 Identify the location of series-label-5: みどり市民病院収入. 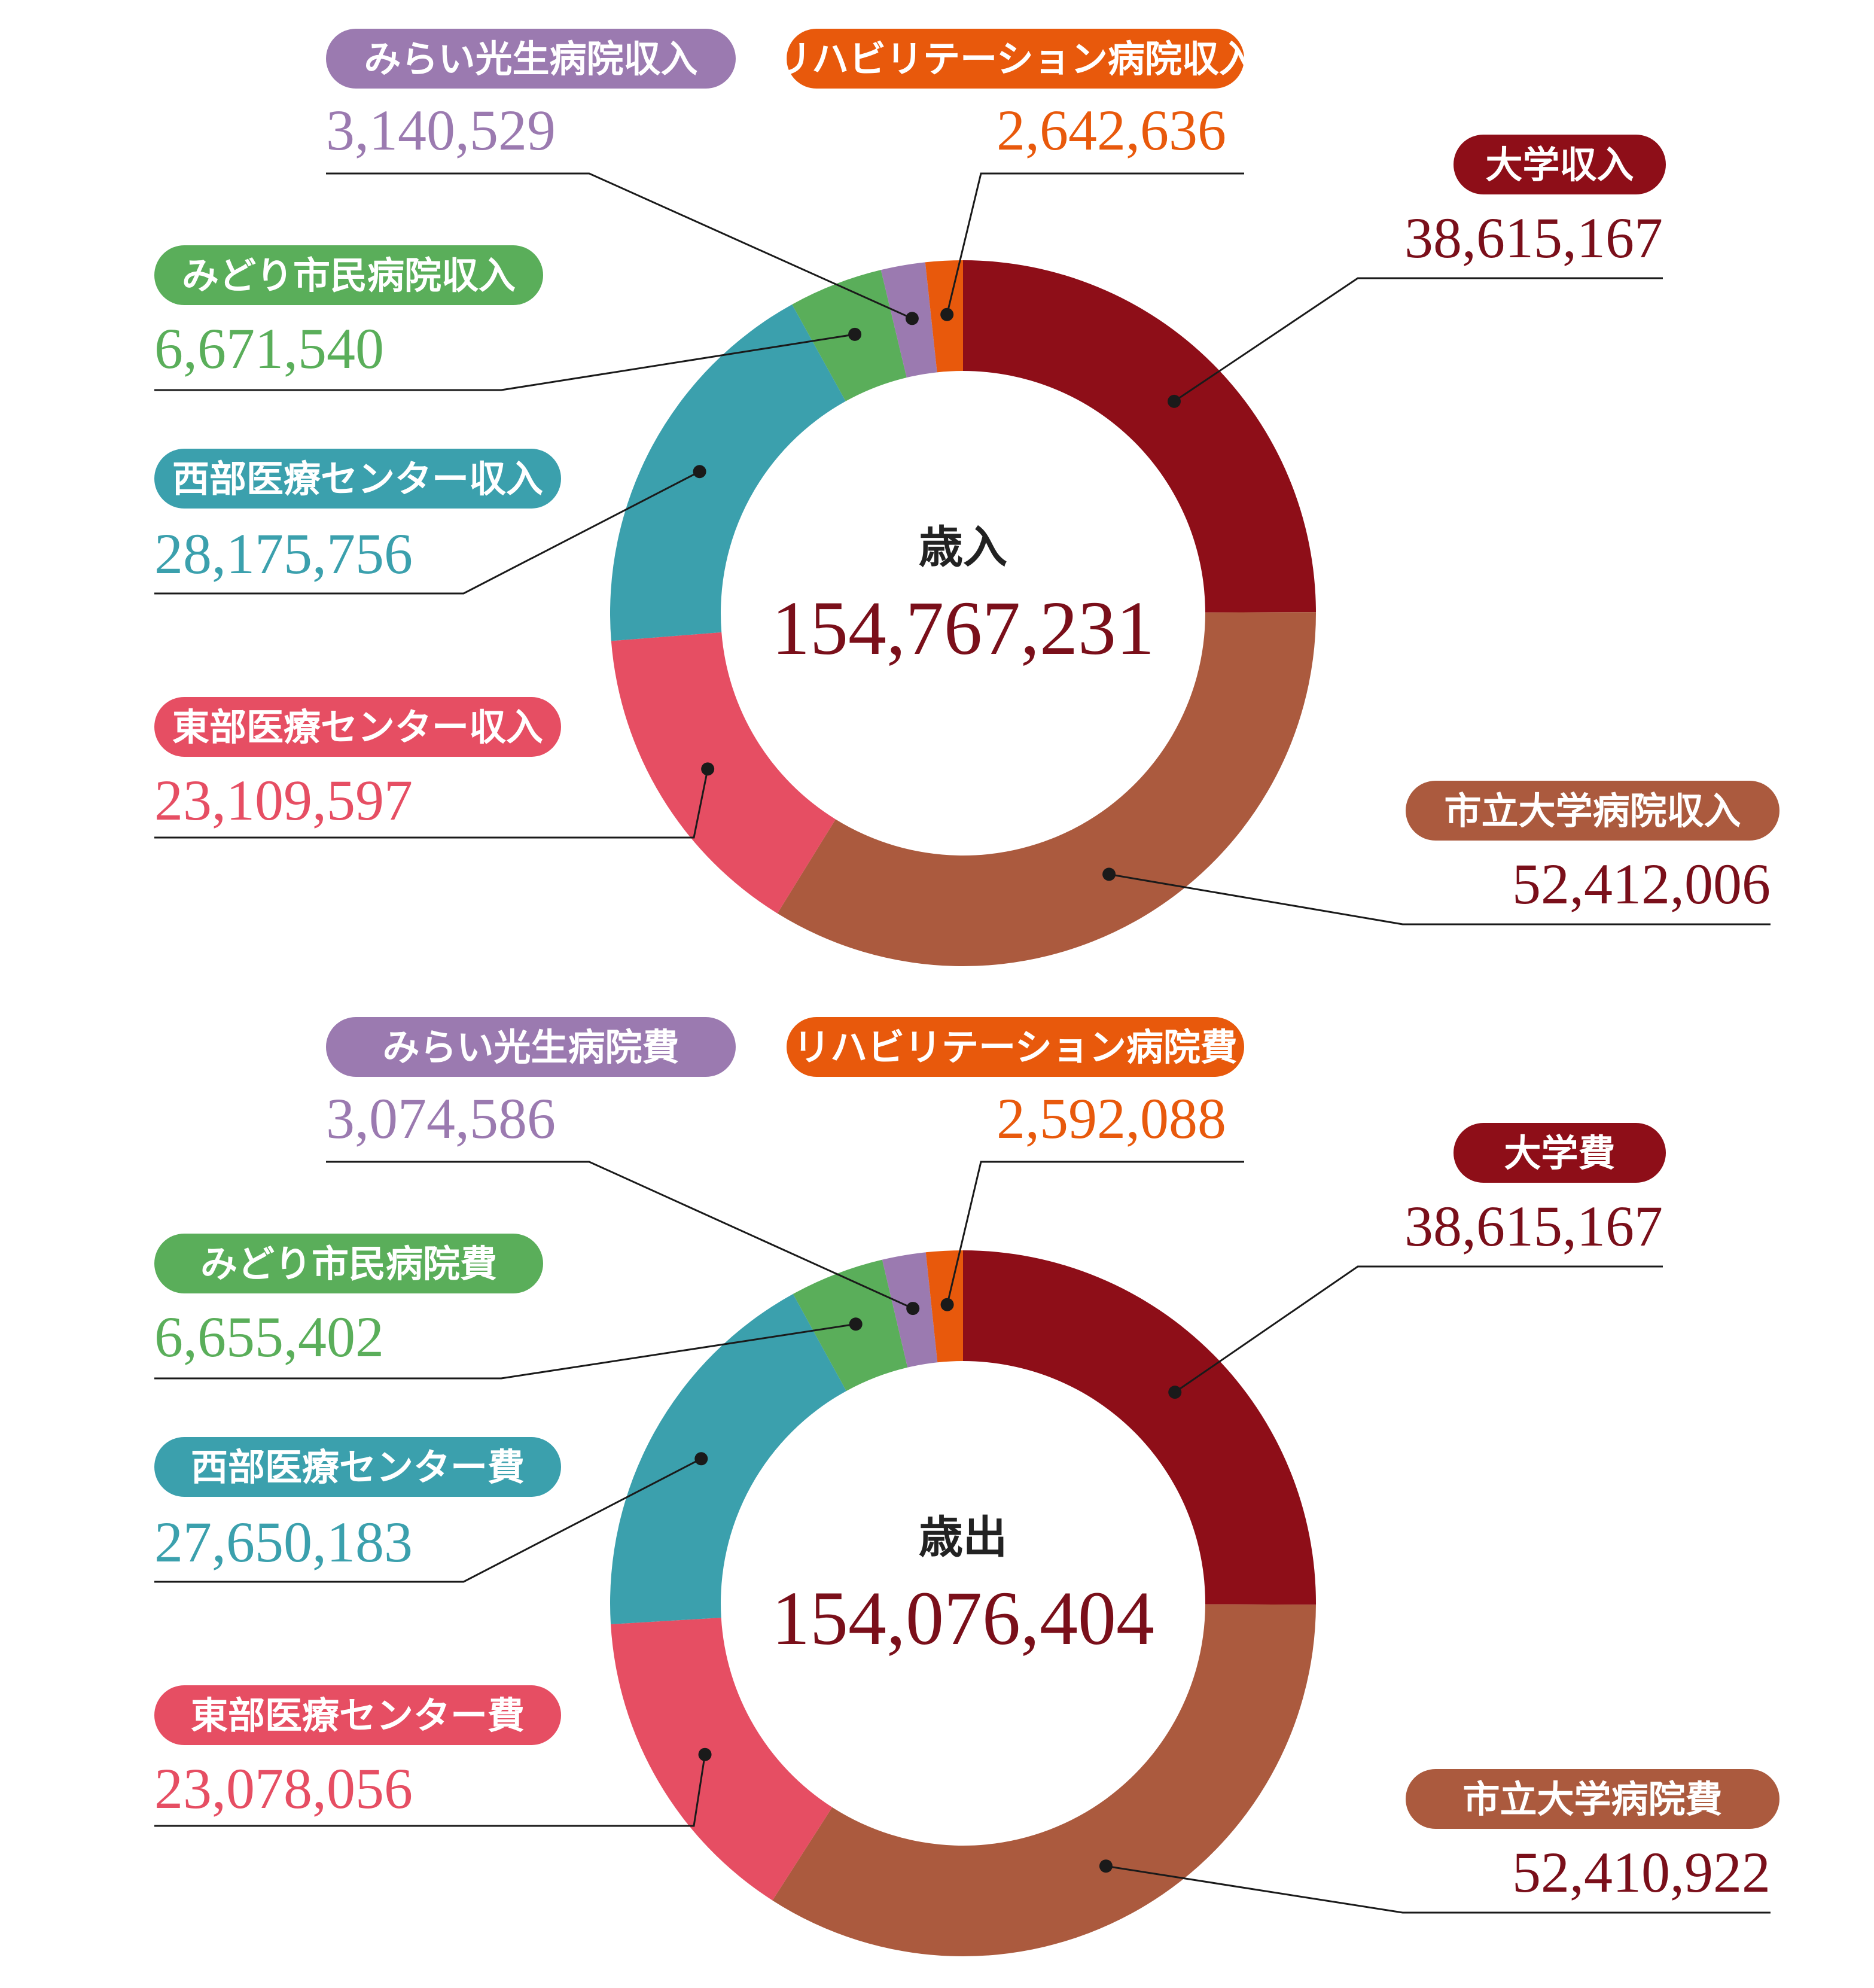
(349, 275).